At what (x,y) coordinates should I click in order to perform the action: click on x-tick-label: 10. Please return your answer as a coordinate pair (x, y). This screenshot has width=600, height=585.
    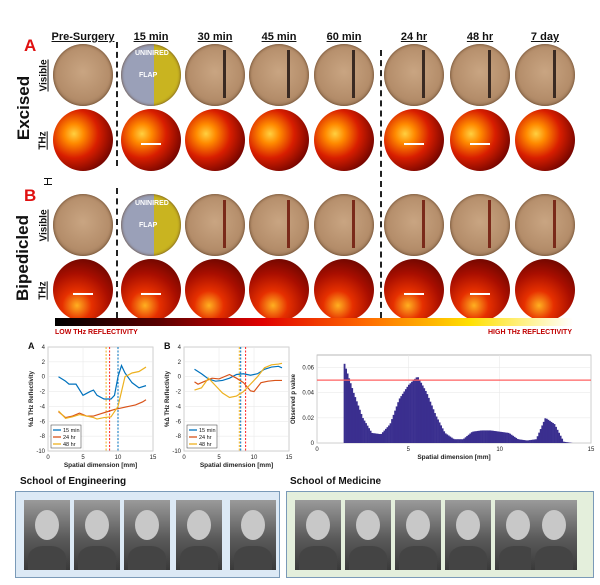
    Looking at the image, I should click on (254, 458).